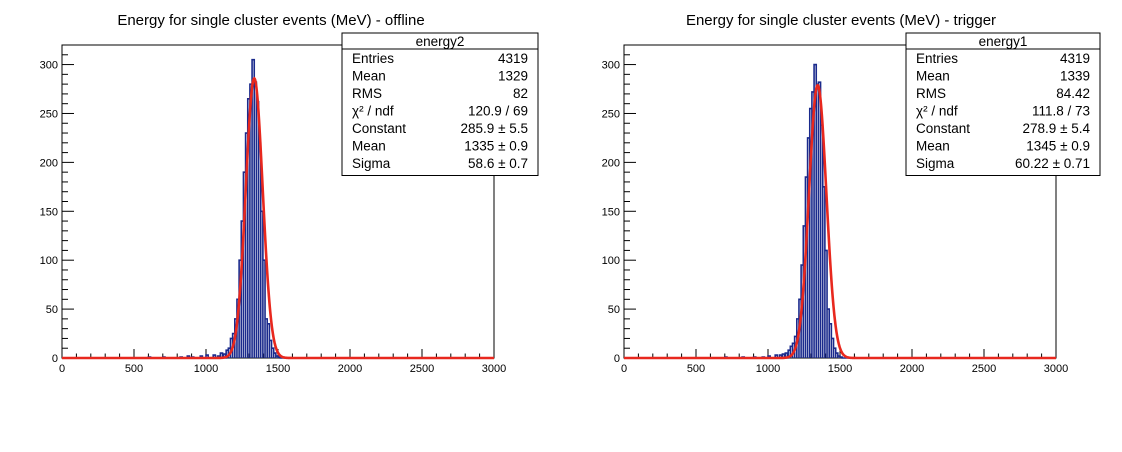  I want to click on stats-row-value: 278.9 ± 5.4, so click(1057, 128).